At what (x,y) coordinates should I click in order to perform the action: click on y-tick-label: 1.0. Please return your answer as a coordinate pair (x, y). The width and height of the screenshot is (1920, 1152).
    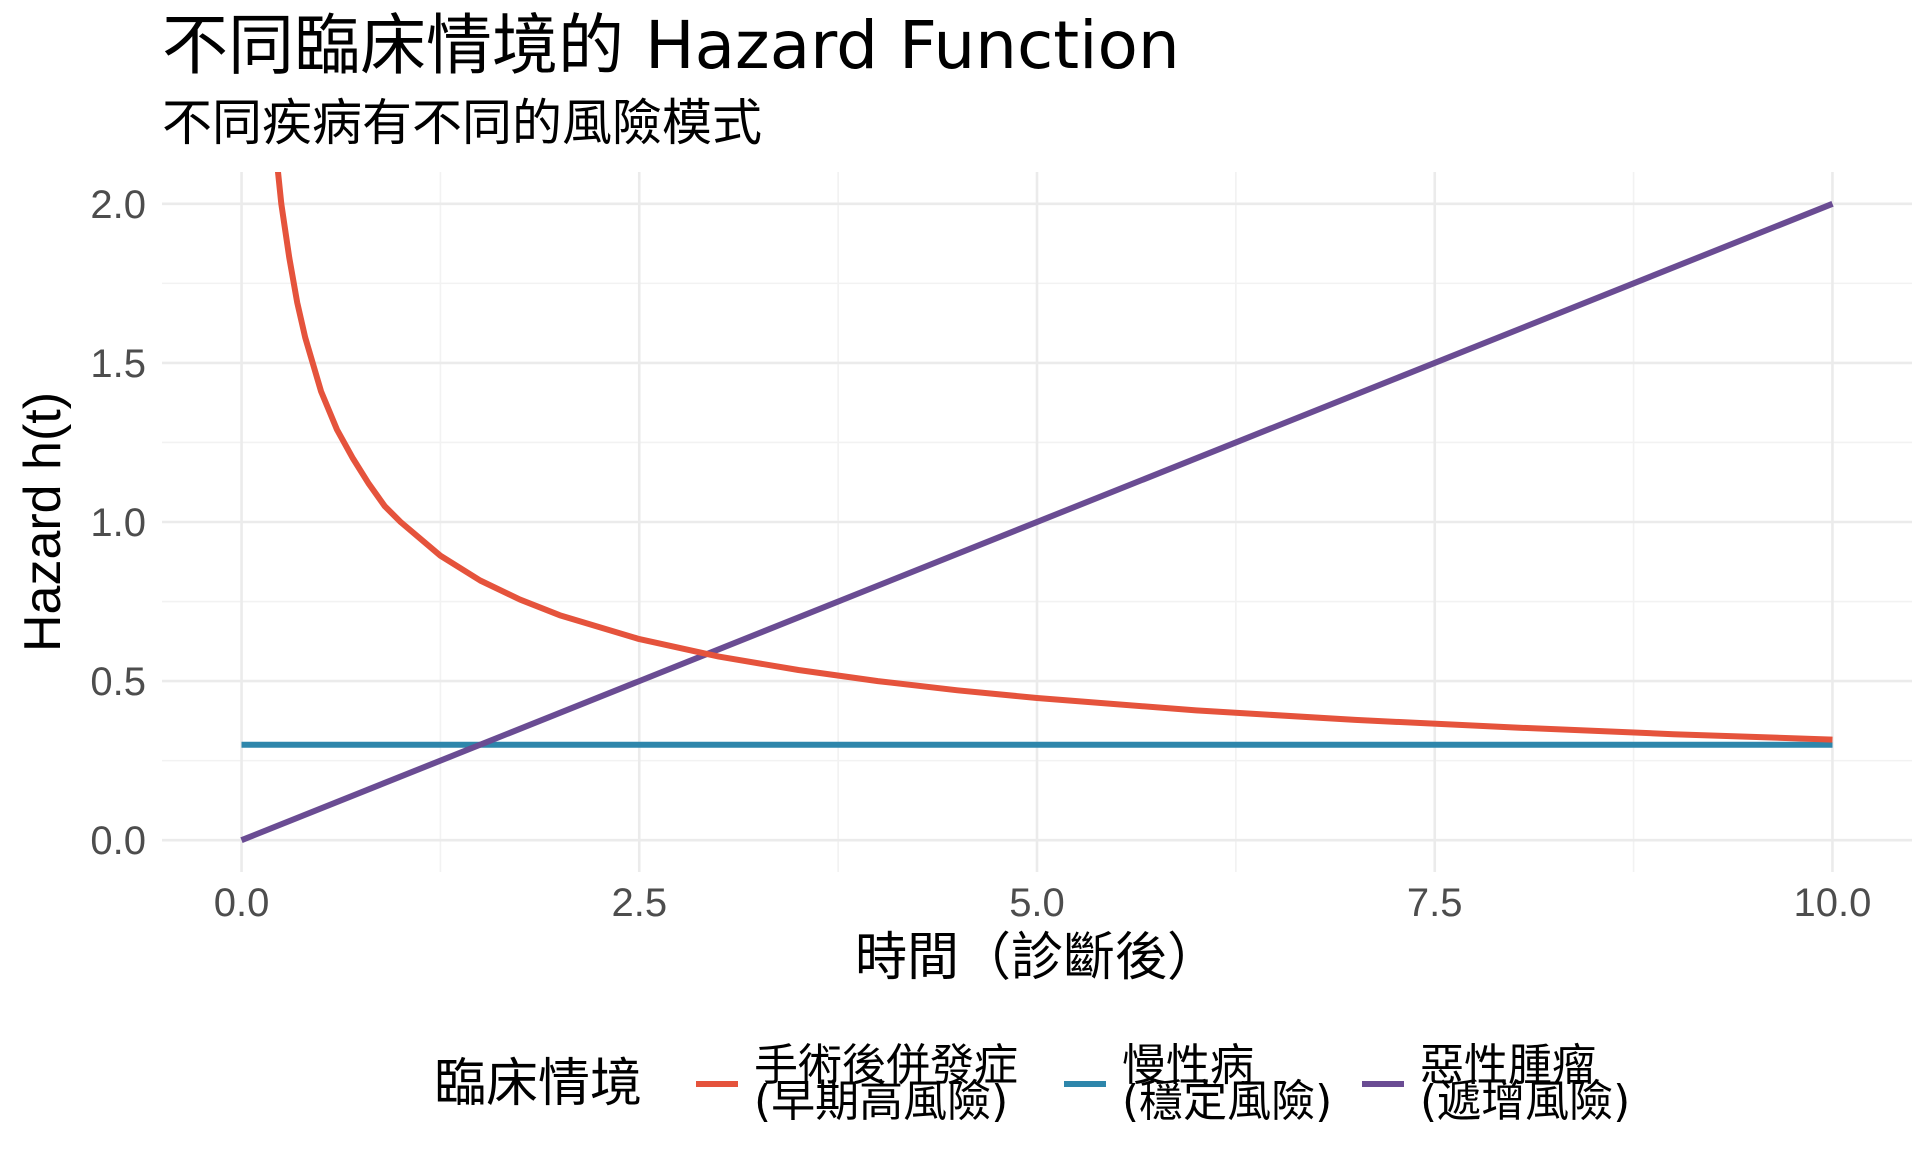
    Looking at the image, I should click on (118, 523).